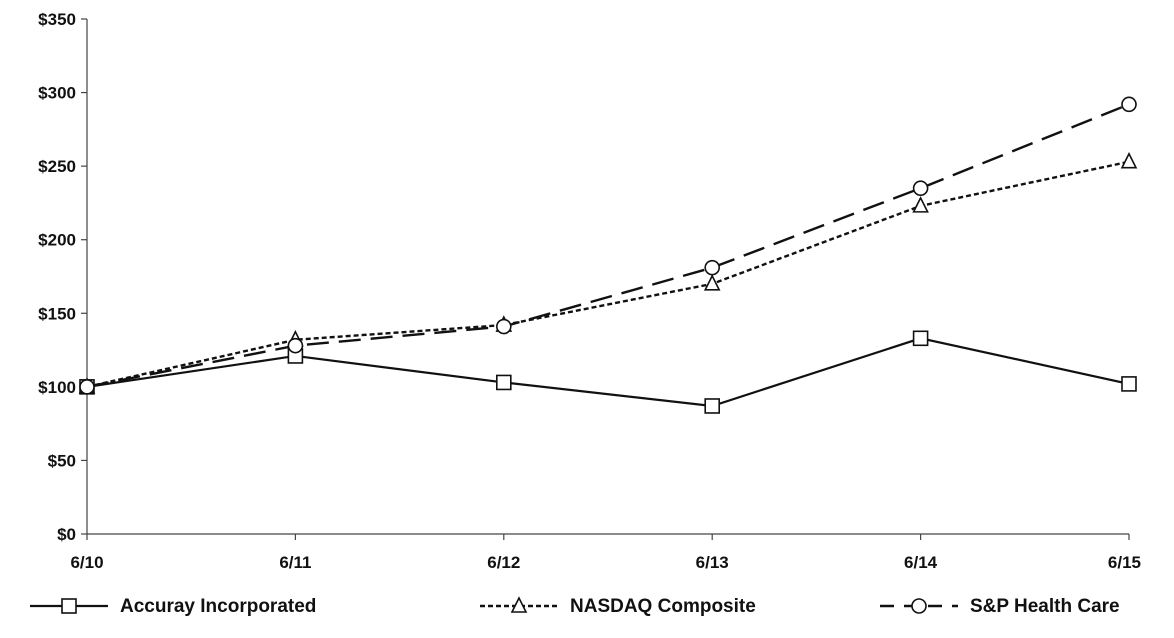 Image resolution: width=1174 pixels, height=638 pixels. What do you see at coordinates (519, 604) in the screenshot?
I see `legend-marker-triangle` at bounding box center [519, 604].